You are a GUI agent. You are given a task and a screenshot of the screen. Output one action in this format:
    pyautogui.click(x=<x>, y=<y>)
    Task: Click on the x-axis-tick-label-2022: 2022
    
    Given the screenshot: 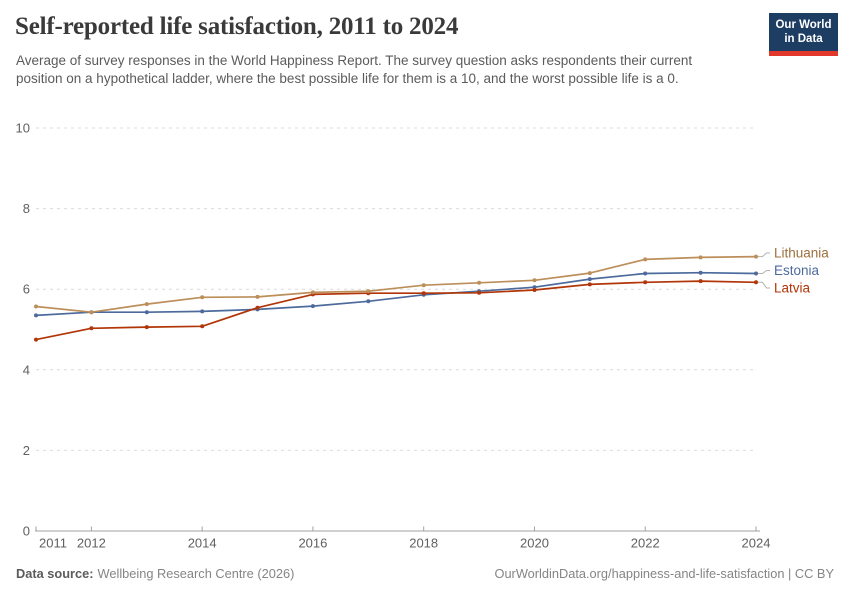 What is the action you would take?
    pyautogui.click(x=645, y=543)
    